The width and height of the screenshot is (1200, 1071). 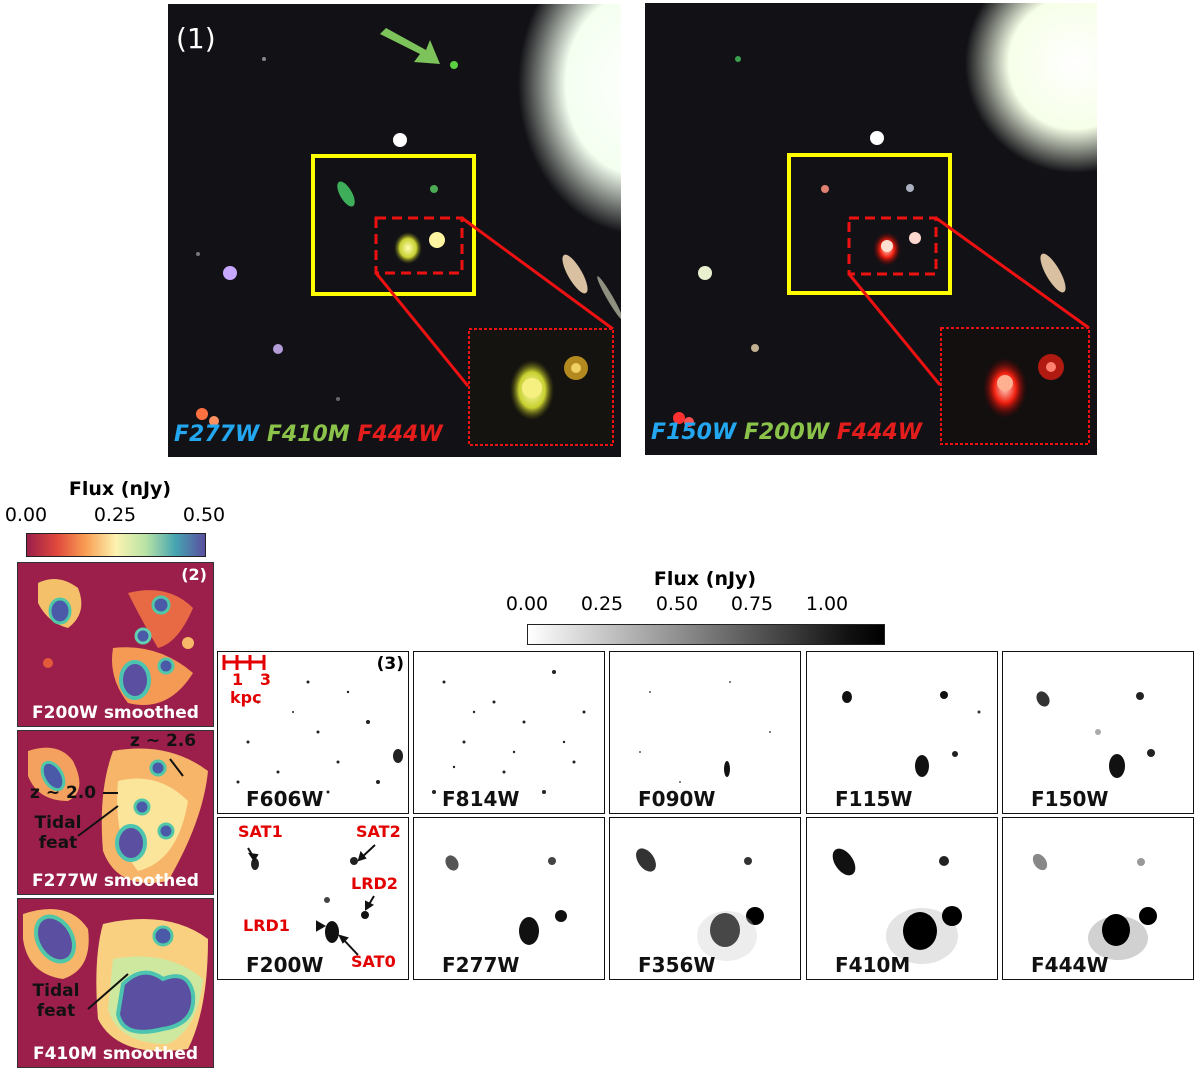 What do you see at coordinates (873, 965) in the screenshot?
I see `filter-label: F410M` at bounding box center [873, 965].